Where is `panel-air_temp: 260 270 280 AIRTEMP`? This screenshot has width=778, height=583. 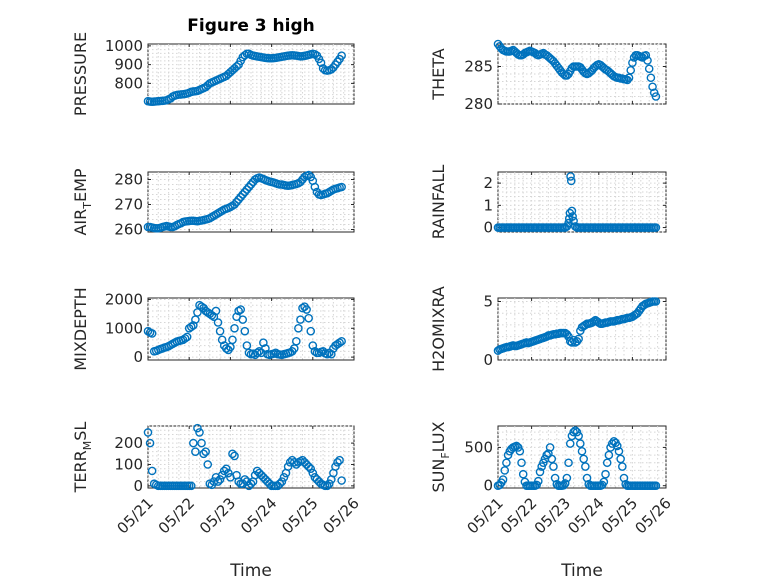
panel-air_temp: 260 270 280 AIRTEMP is located at coordinates (213, 203).